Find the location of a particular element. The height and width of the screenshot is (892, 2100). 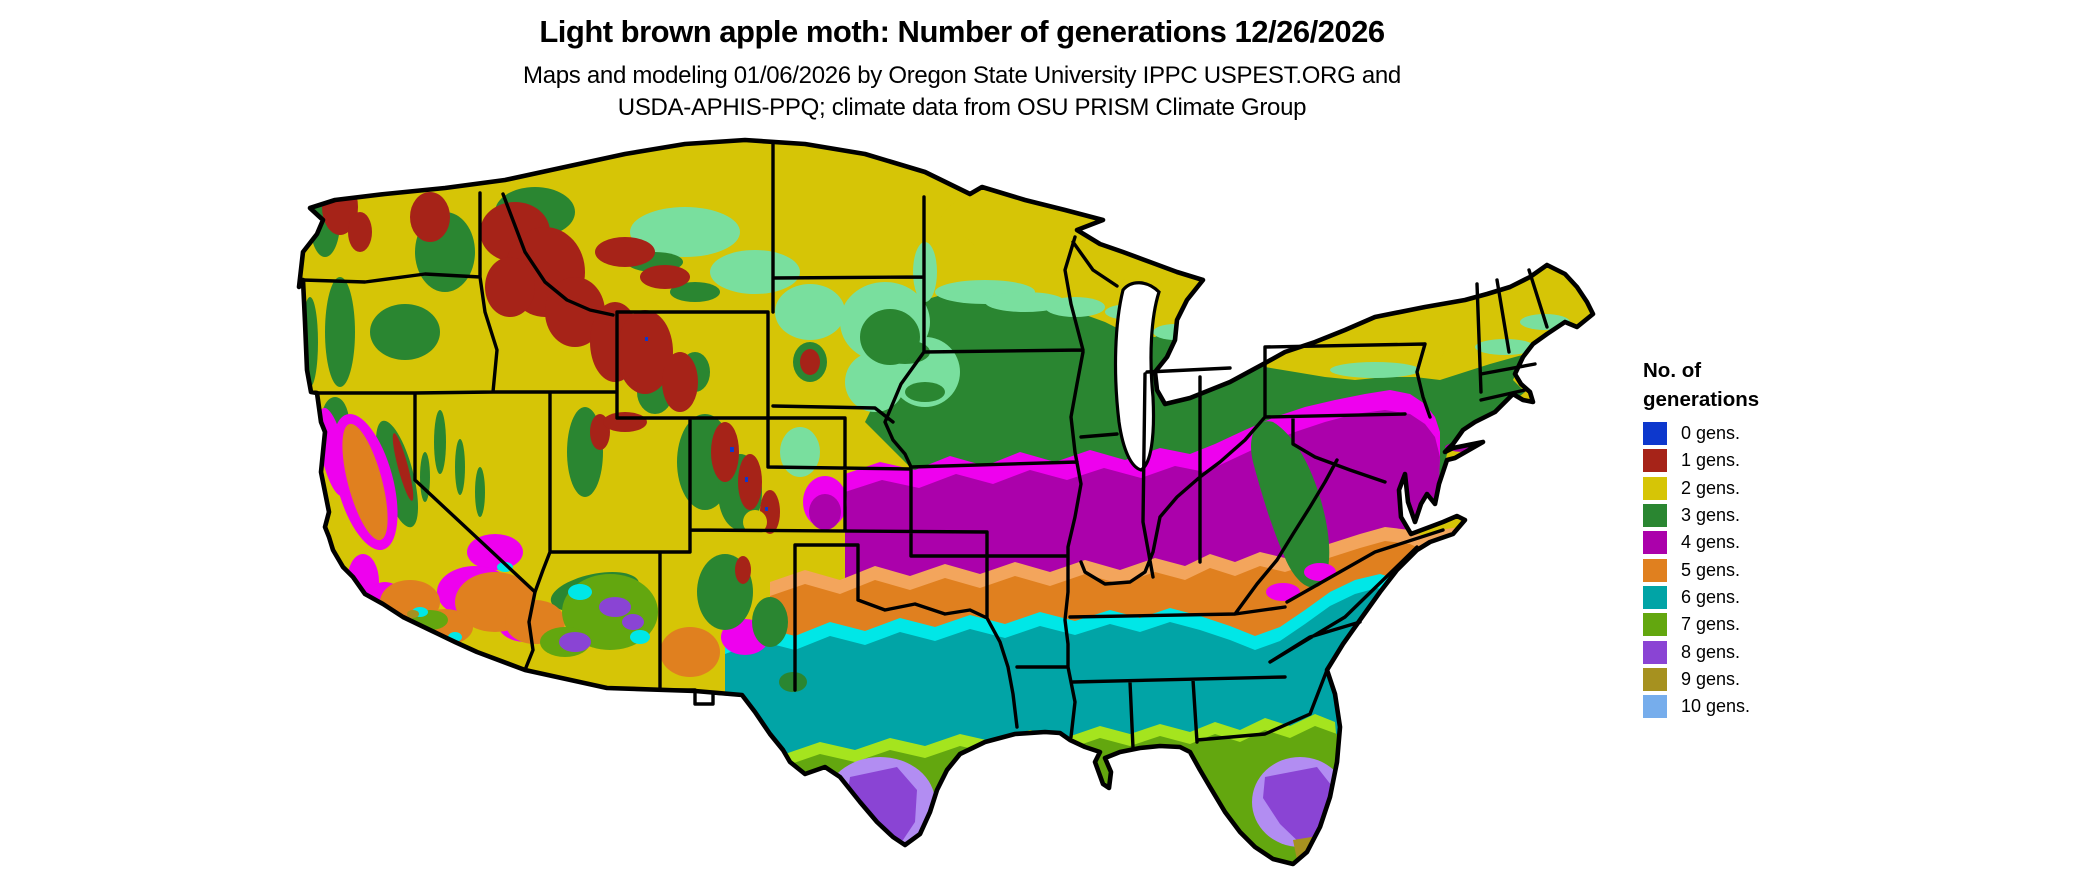

patches-0-gens-high-peaks is located at coordinates (706, 424).